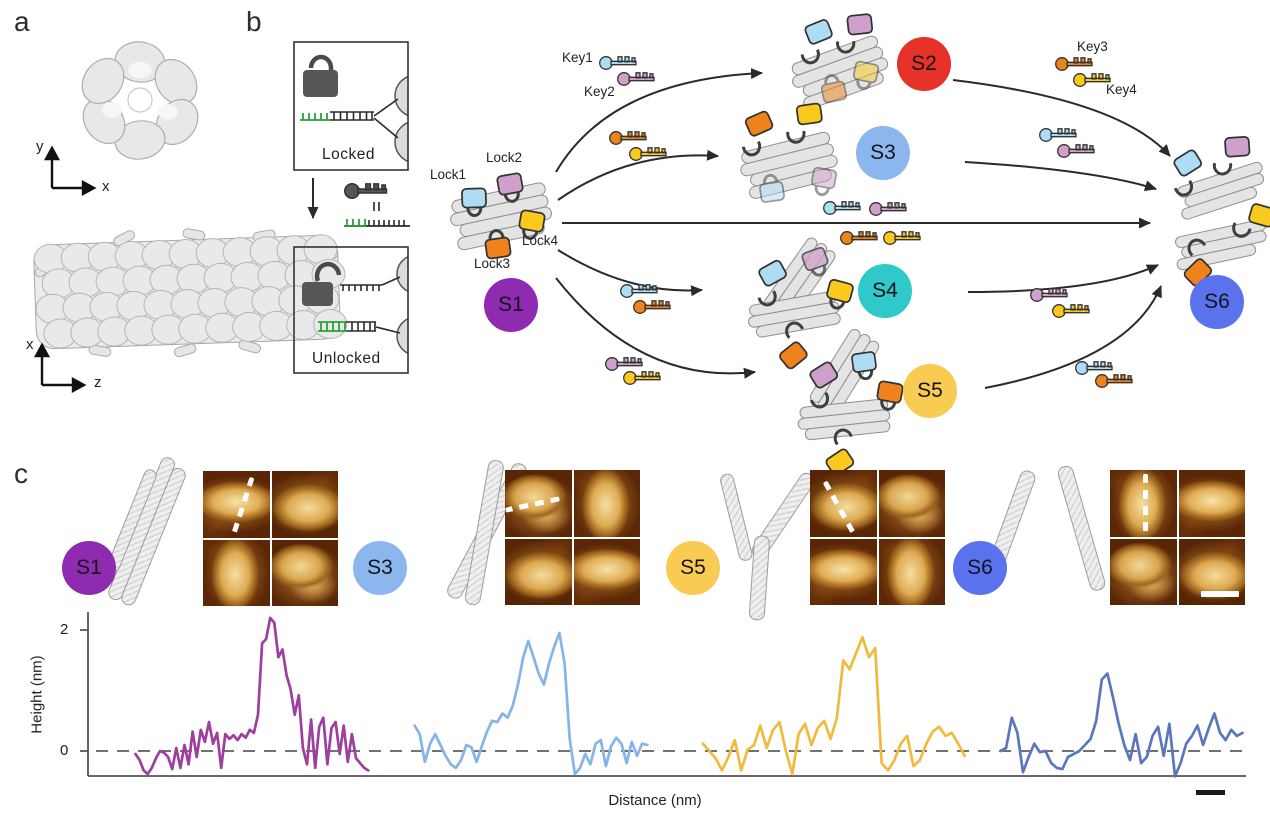 This screenshot has height=818, width=1270. I want to click on state-s6-text: S6, so click(980, 567).